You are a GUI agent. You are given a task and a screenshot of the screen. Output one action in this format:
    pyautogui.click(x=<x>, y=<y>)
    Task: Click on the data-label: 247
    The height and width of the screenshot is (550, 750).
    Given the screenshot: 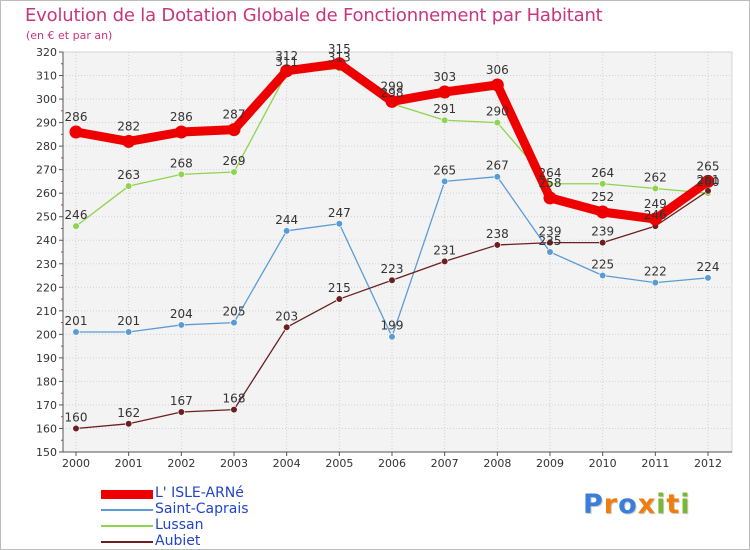 What is the action you would take?
    pyautogui.click(x=339, y=213)
    